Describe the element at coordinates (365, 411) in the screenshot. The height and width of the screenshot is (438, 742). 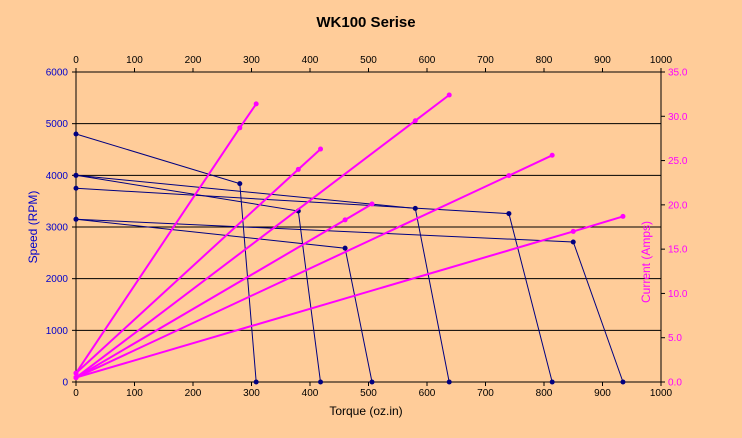
I see `x-axis-label: Torque (oz.in)` at that location.